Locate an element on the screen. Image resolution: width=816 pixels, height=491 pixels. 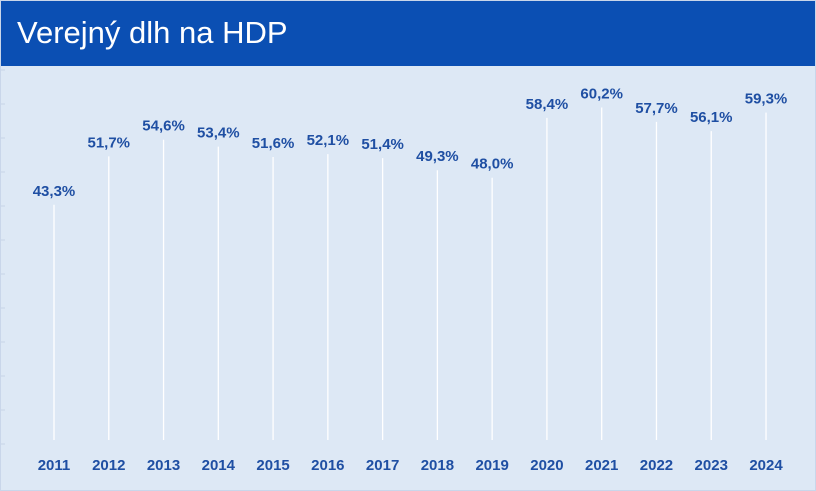
data-label-2019: 48,0% is located at coordinates (492, 164).